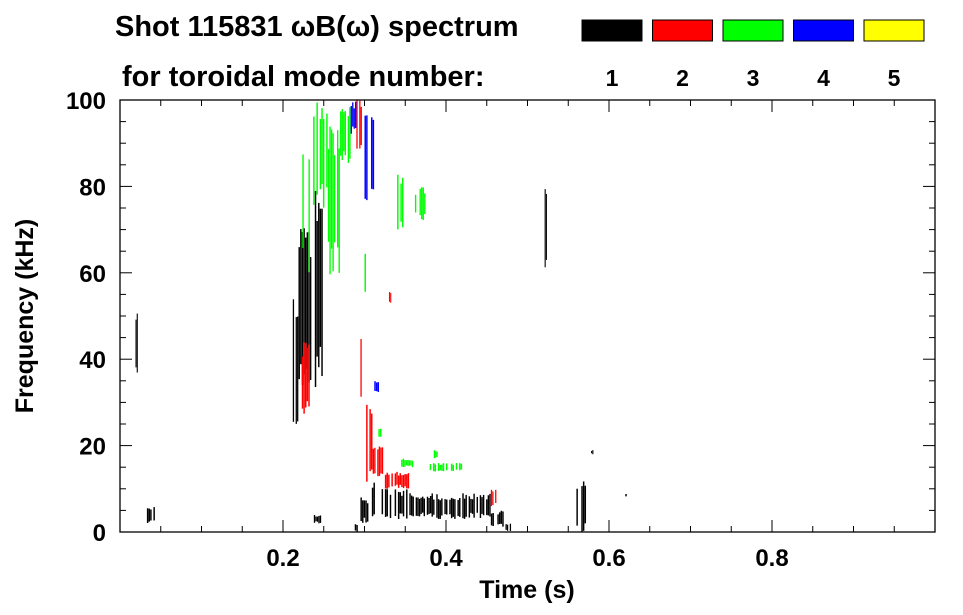 The height and width of the screenshot is (615, 963). Describe the element at coordinates (377, 386) in the screenshot. I see `mode-4-region` at that location.